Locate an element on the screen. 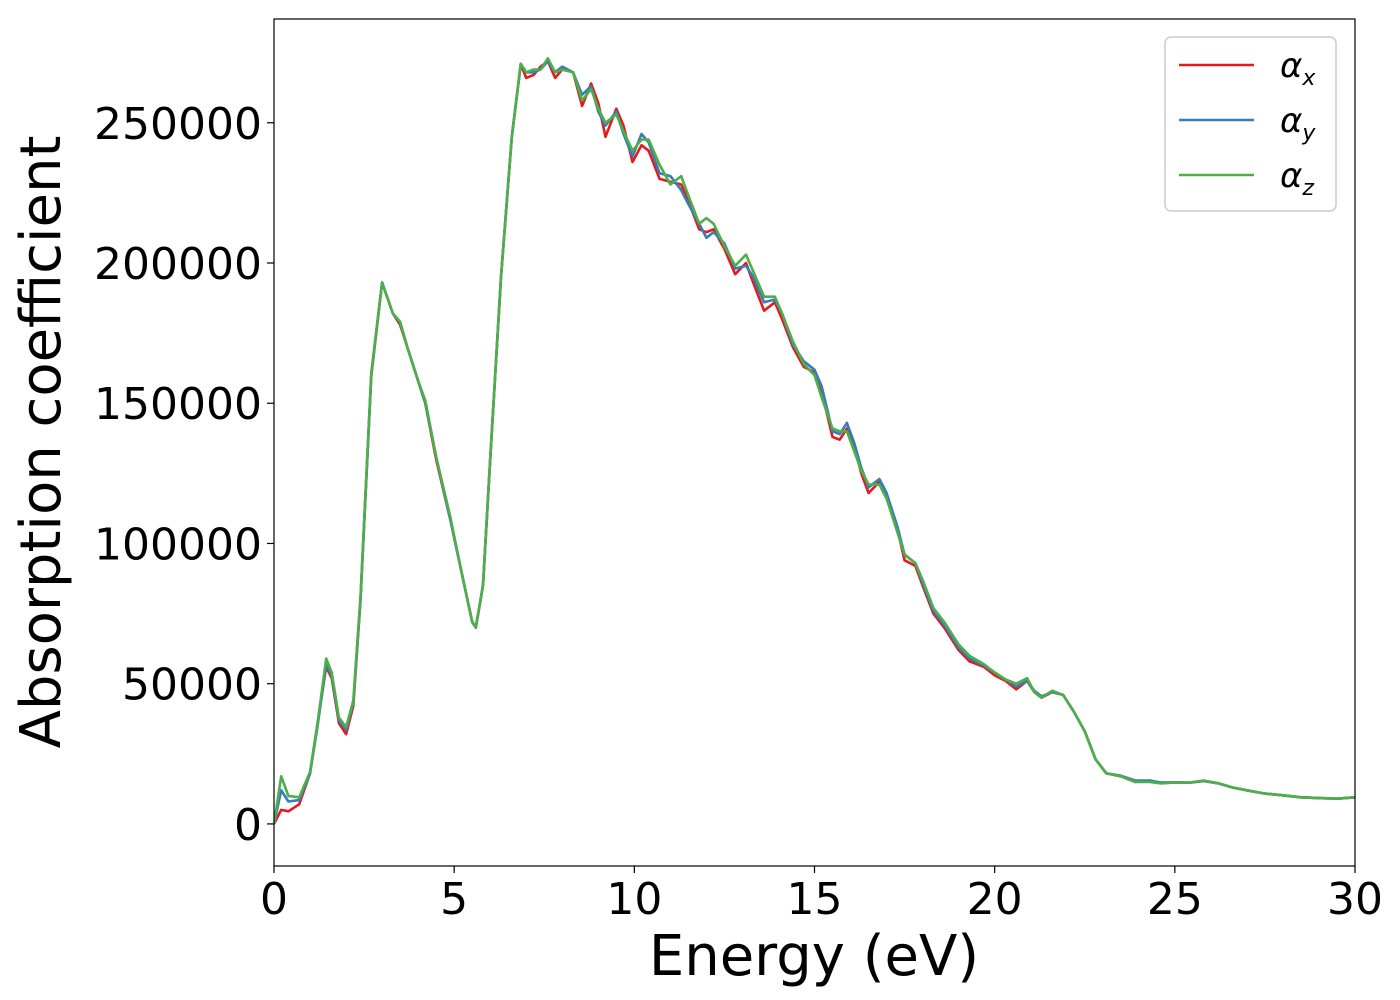  y-tick-label: 150000 is located at coordinates (178, 404).